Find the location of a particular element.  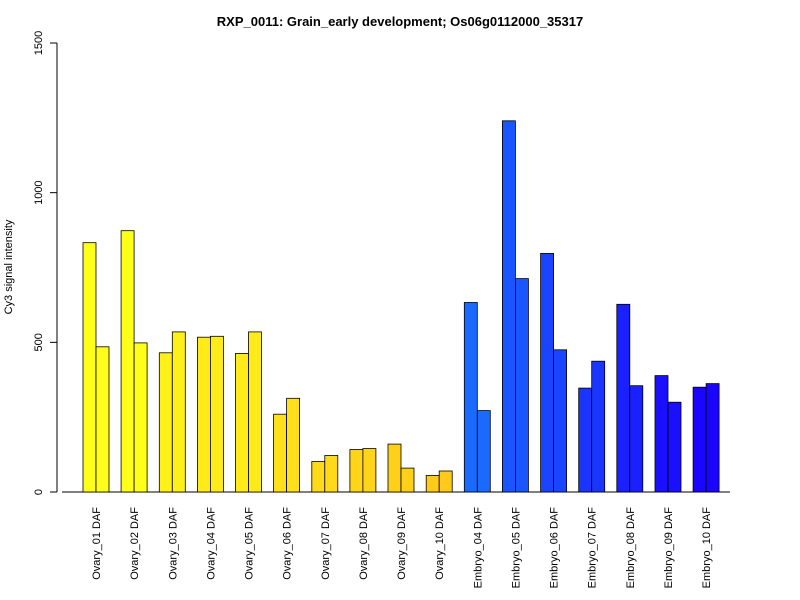

x-tick-label: Embryo_06 DAF is located at coordinates (555, 548).